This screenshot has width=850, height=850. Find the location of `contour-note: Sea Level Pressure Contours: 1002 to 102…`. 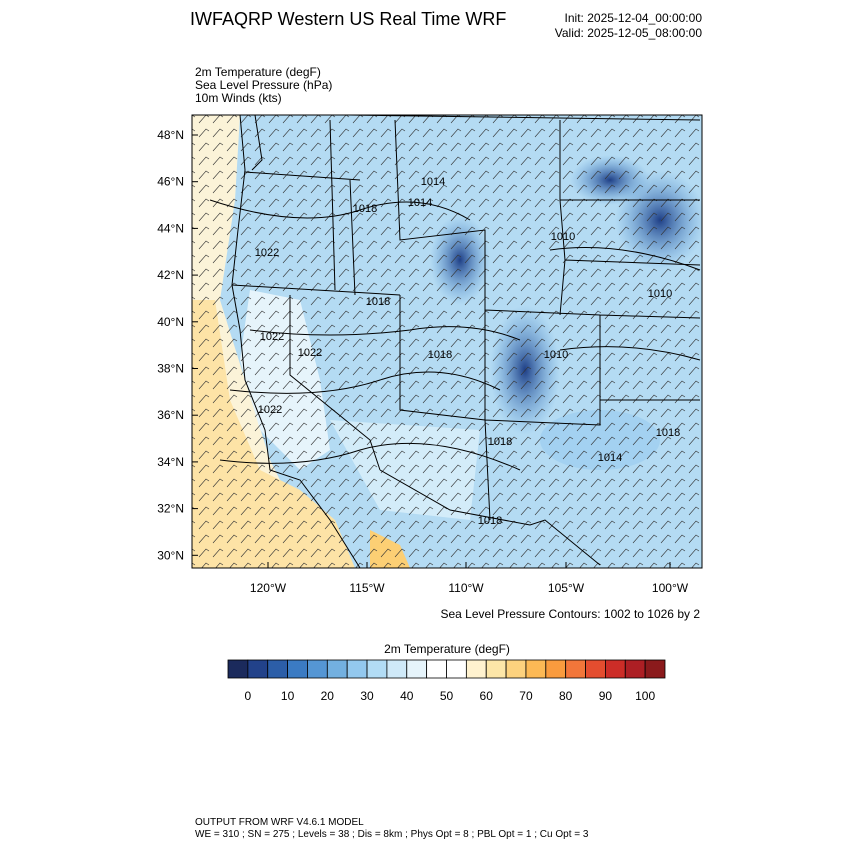

contour-note: Sea Level Pressure Contours: 1002 to 102… is located at coordinates (571, 614).